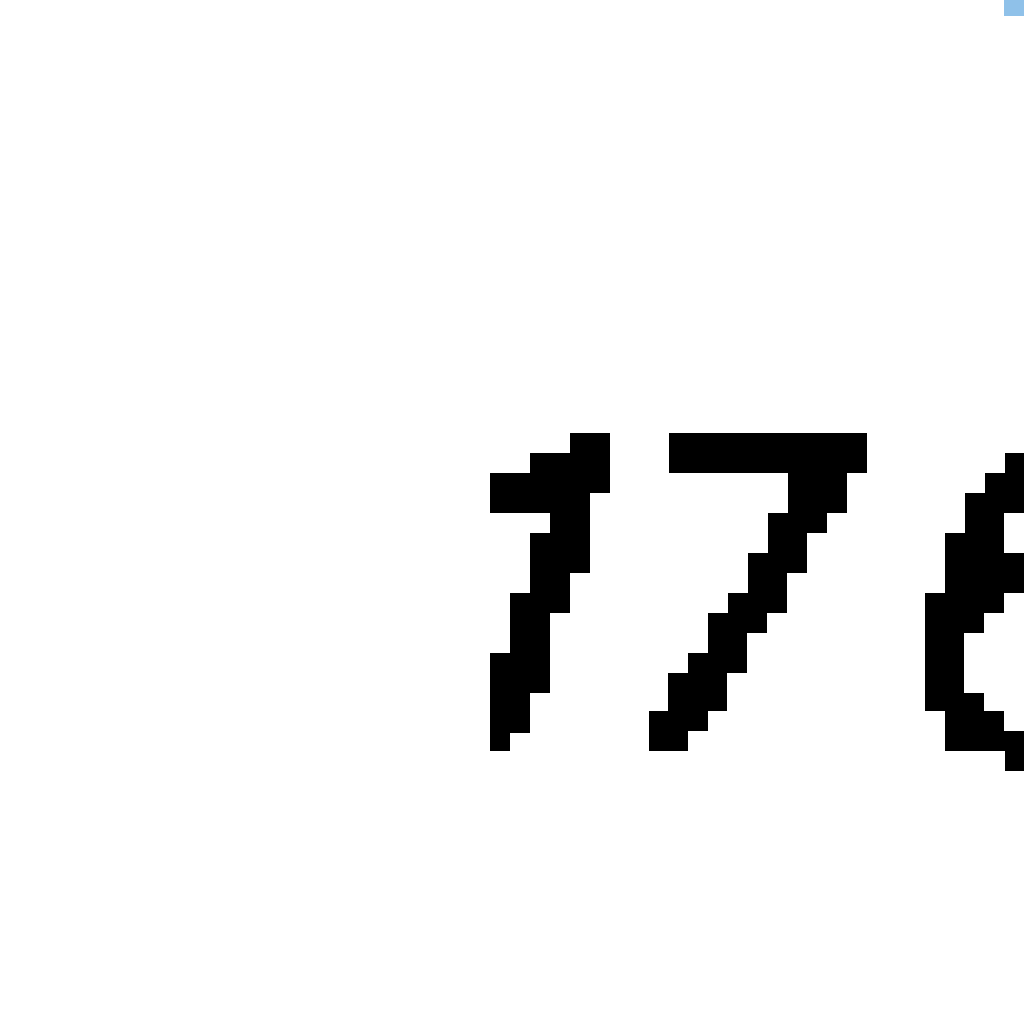  What do you see at coordinates (1014, 8) in the screenshot?
I see `corner-marker` at bounding box center [1014, 8].